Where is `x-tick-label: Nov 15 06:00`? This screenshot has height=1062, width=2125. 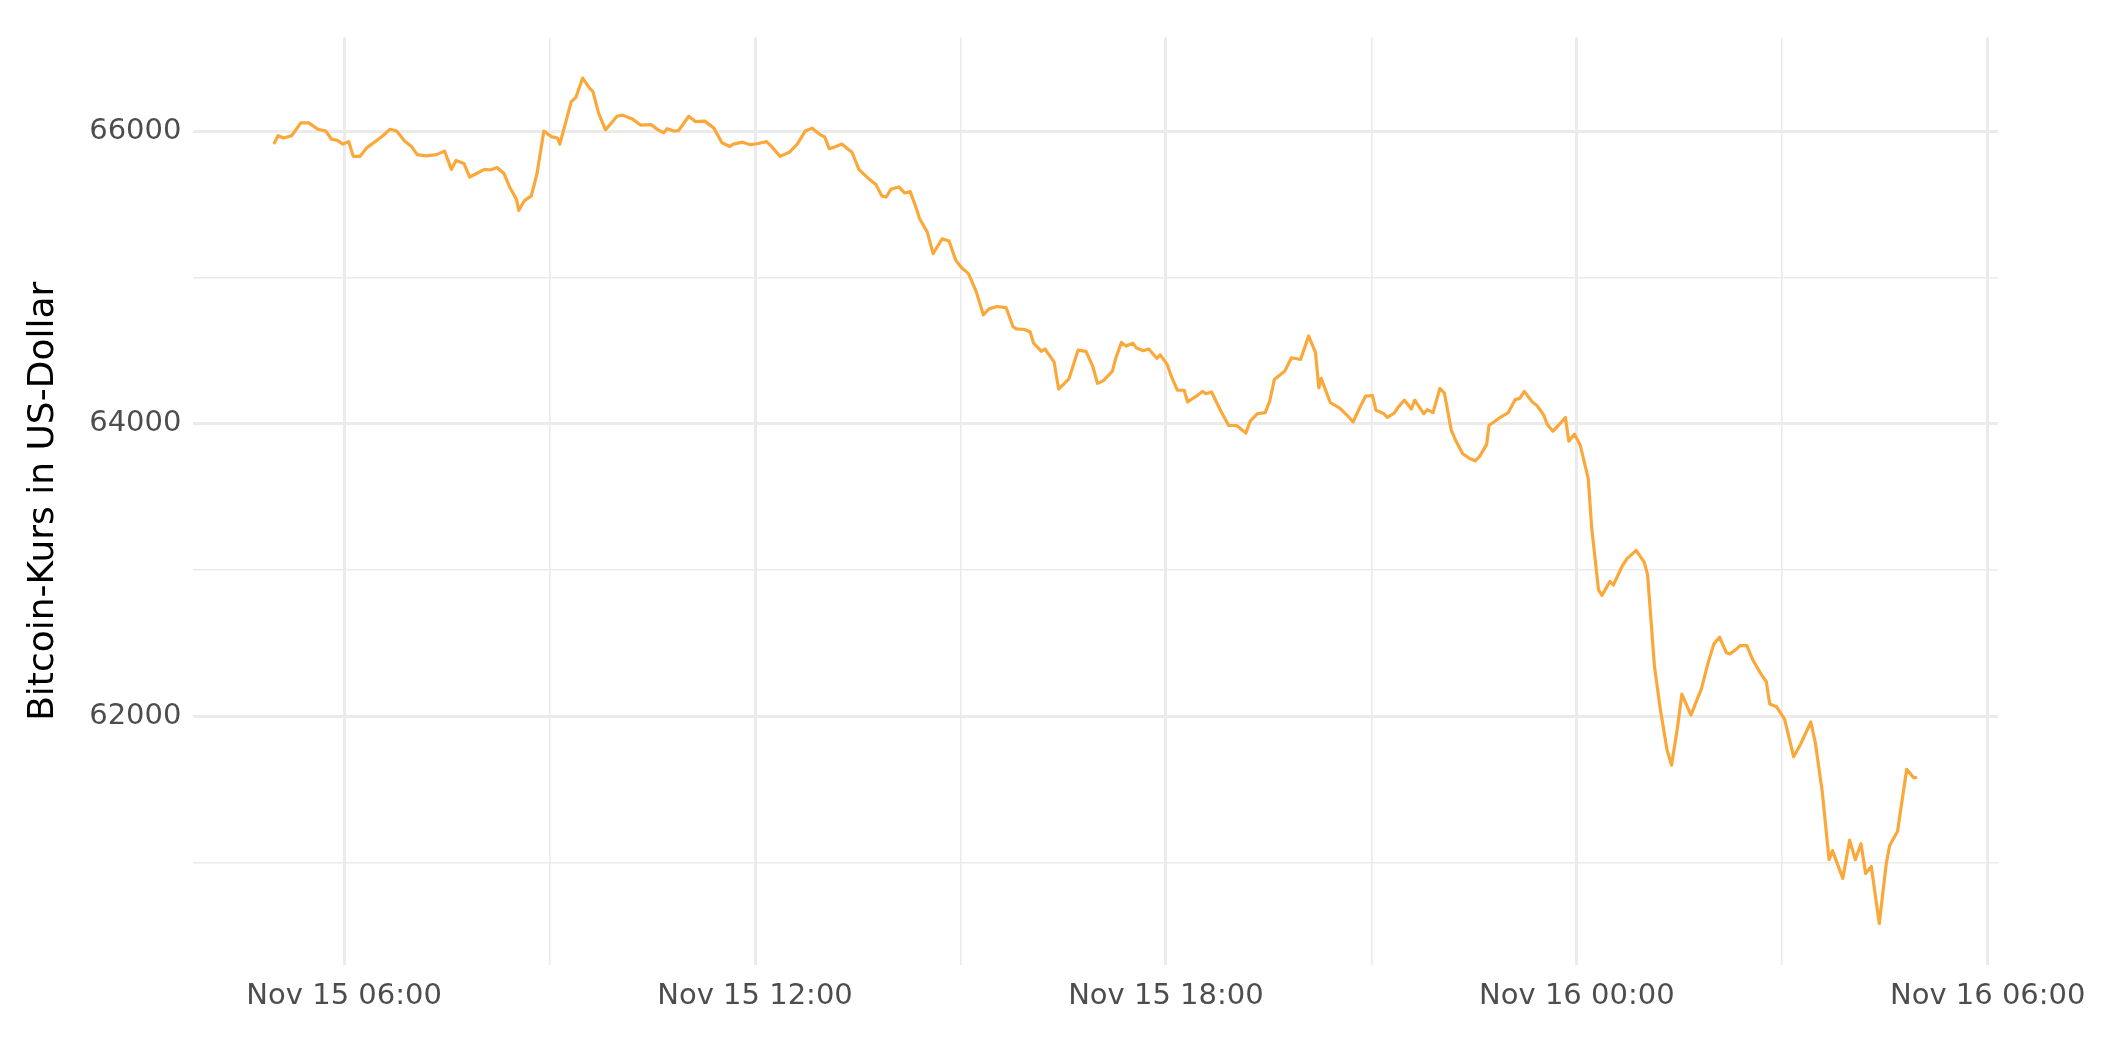
x-tick-label: Nov 15 06:00 is located at coordinates (344, 994).